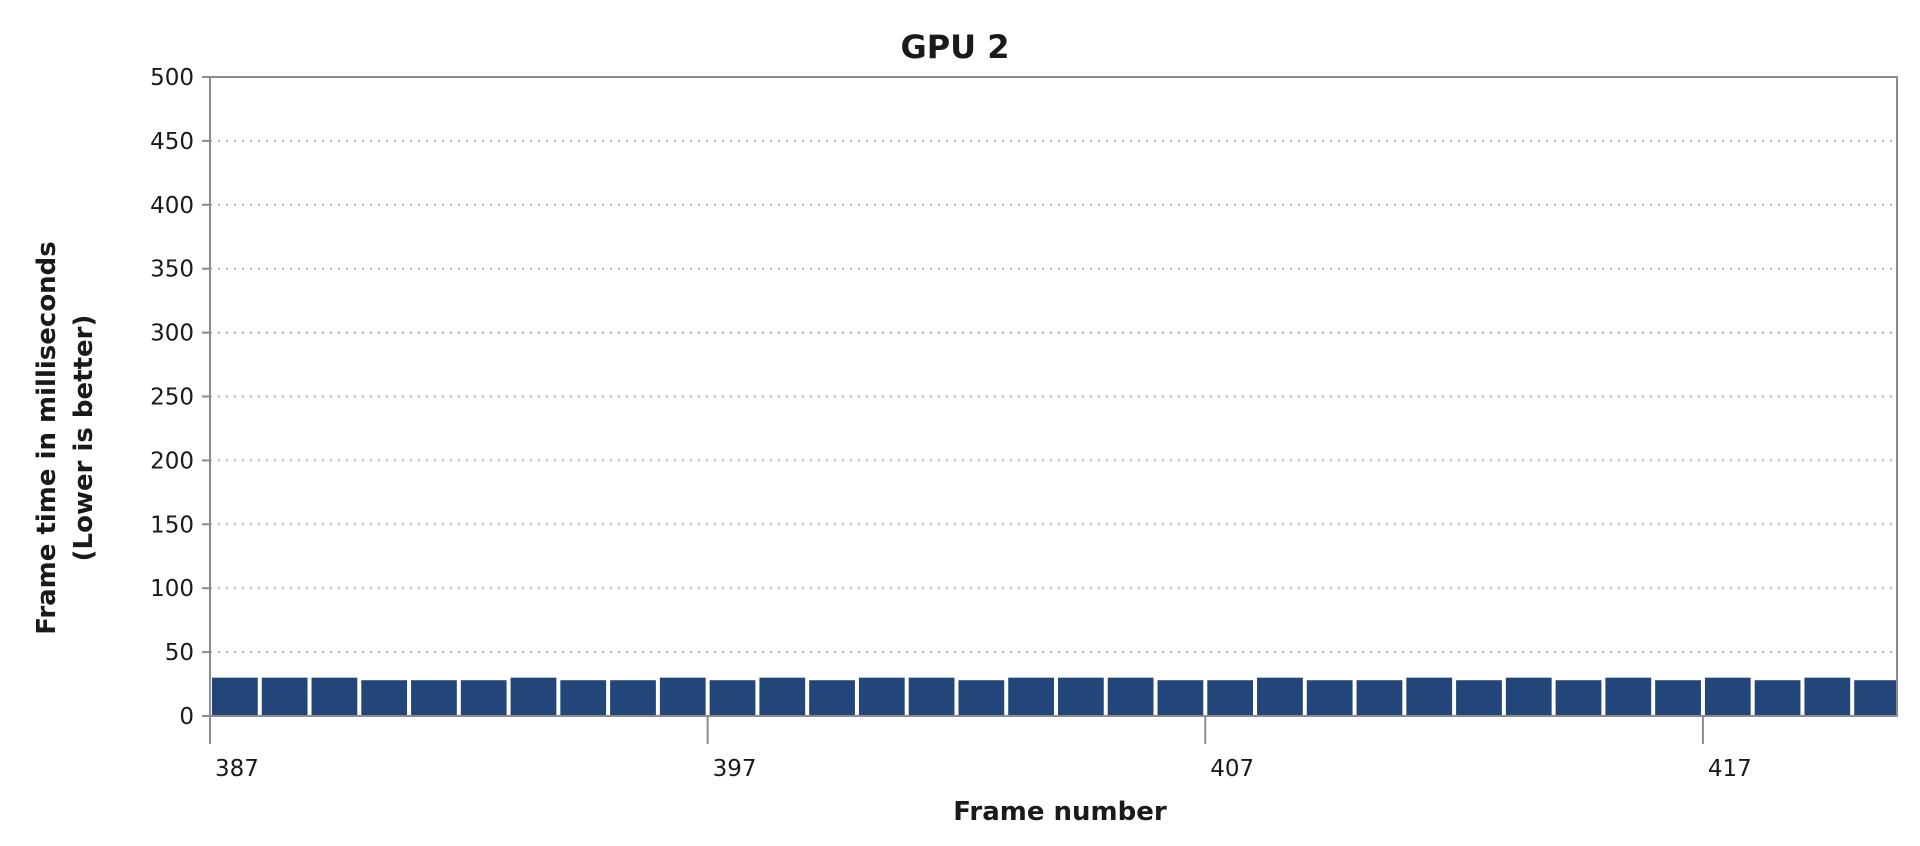  What do you see at coordinates (172, 270) in the screenshot?
I see `y-tick-label: 350` at bounding box center [172, 270].